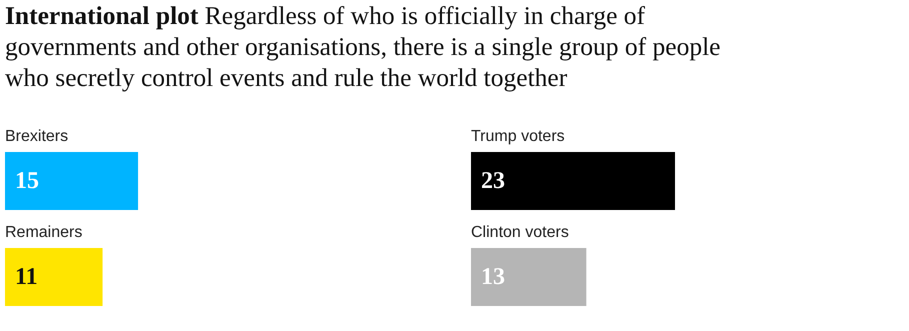 This screenshot has width=909, height=331. I want to click on y-tick-label: Brexiters, so click(36, 136).